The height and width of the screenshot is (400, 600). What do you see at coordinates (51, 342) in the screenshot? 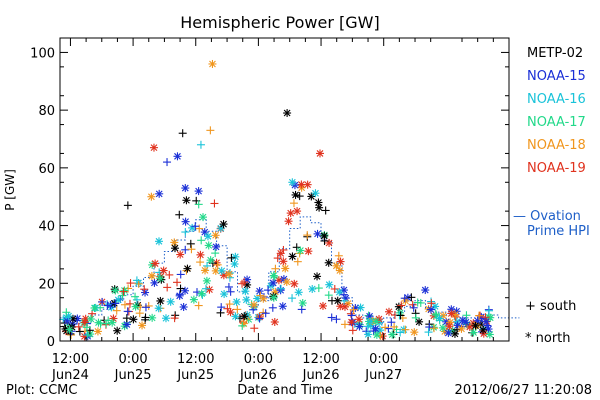
I see `y-tick-label: 0` at bounding box center [51, 342].